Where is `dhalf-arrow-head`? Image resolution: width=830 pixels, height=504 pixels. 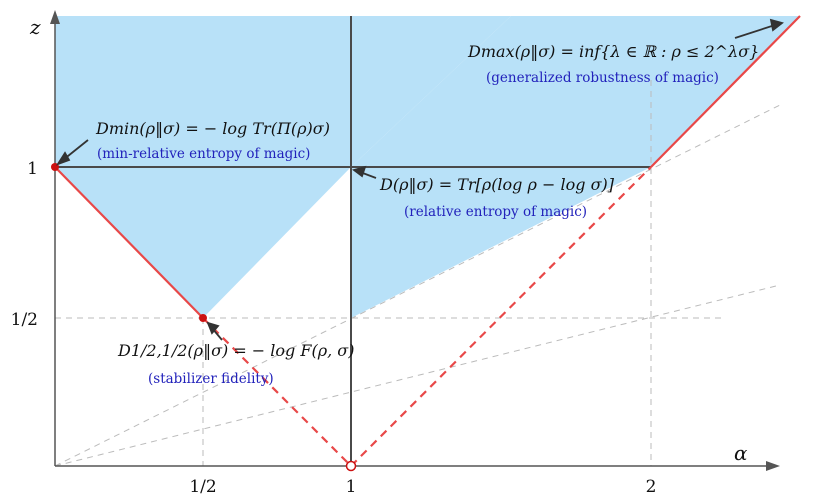 dhalf-arrow-head is located at coordinates (213, 328).